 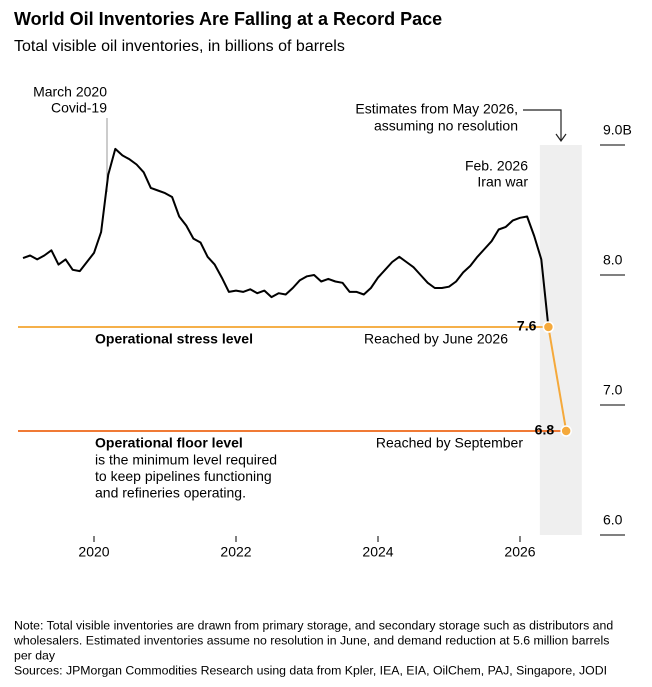 I want to click on annotation-arrow, so click(x=545, y=126).